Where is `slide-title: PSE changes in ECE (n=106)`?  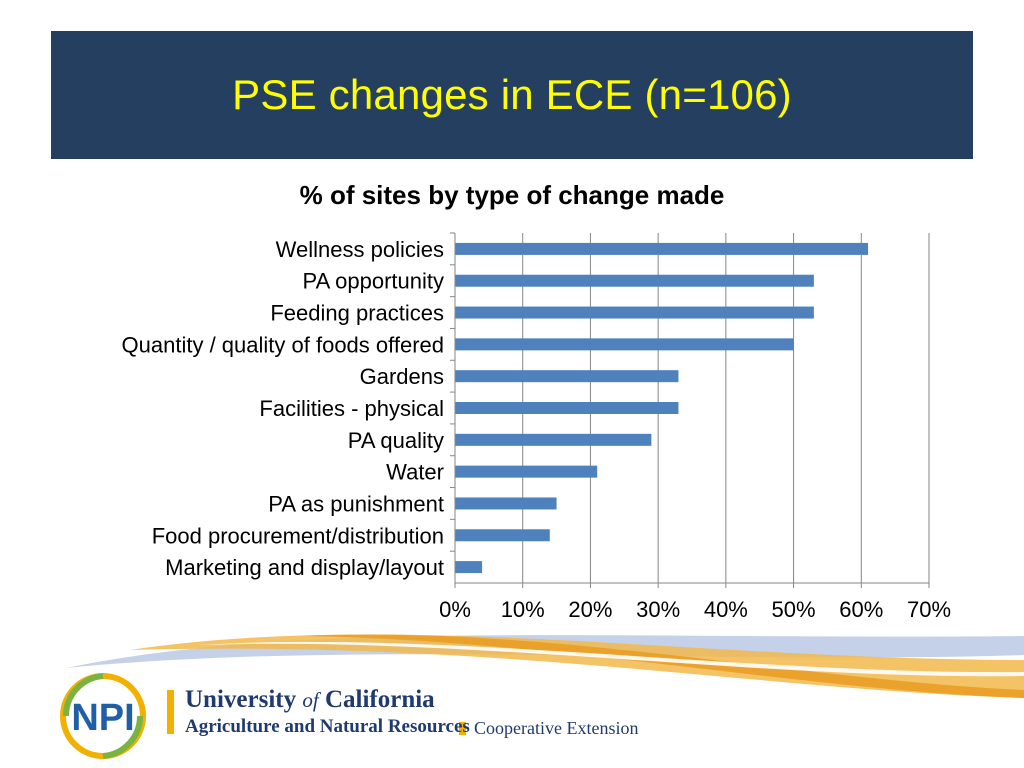 slide-title: PSE changes in ECE (n=106) is located at coordinates (512, 94).